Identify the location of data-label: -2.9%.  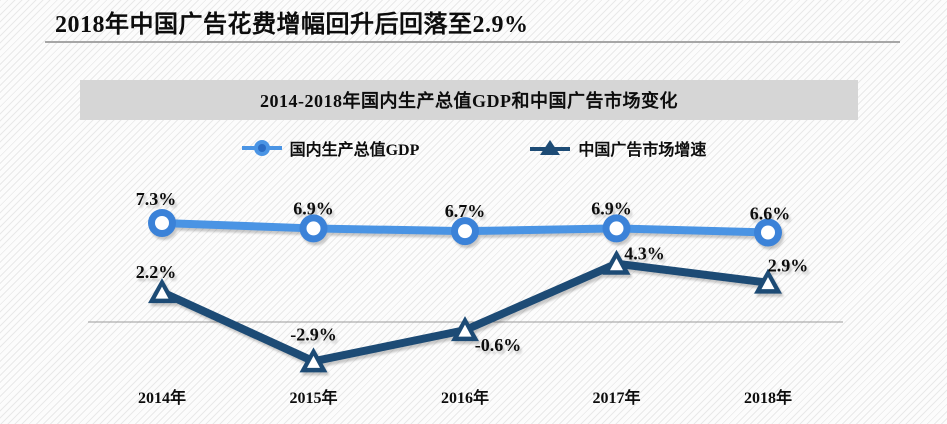
(313, 334).